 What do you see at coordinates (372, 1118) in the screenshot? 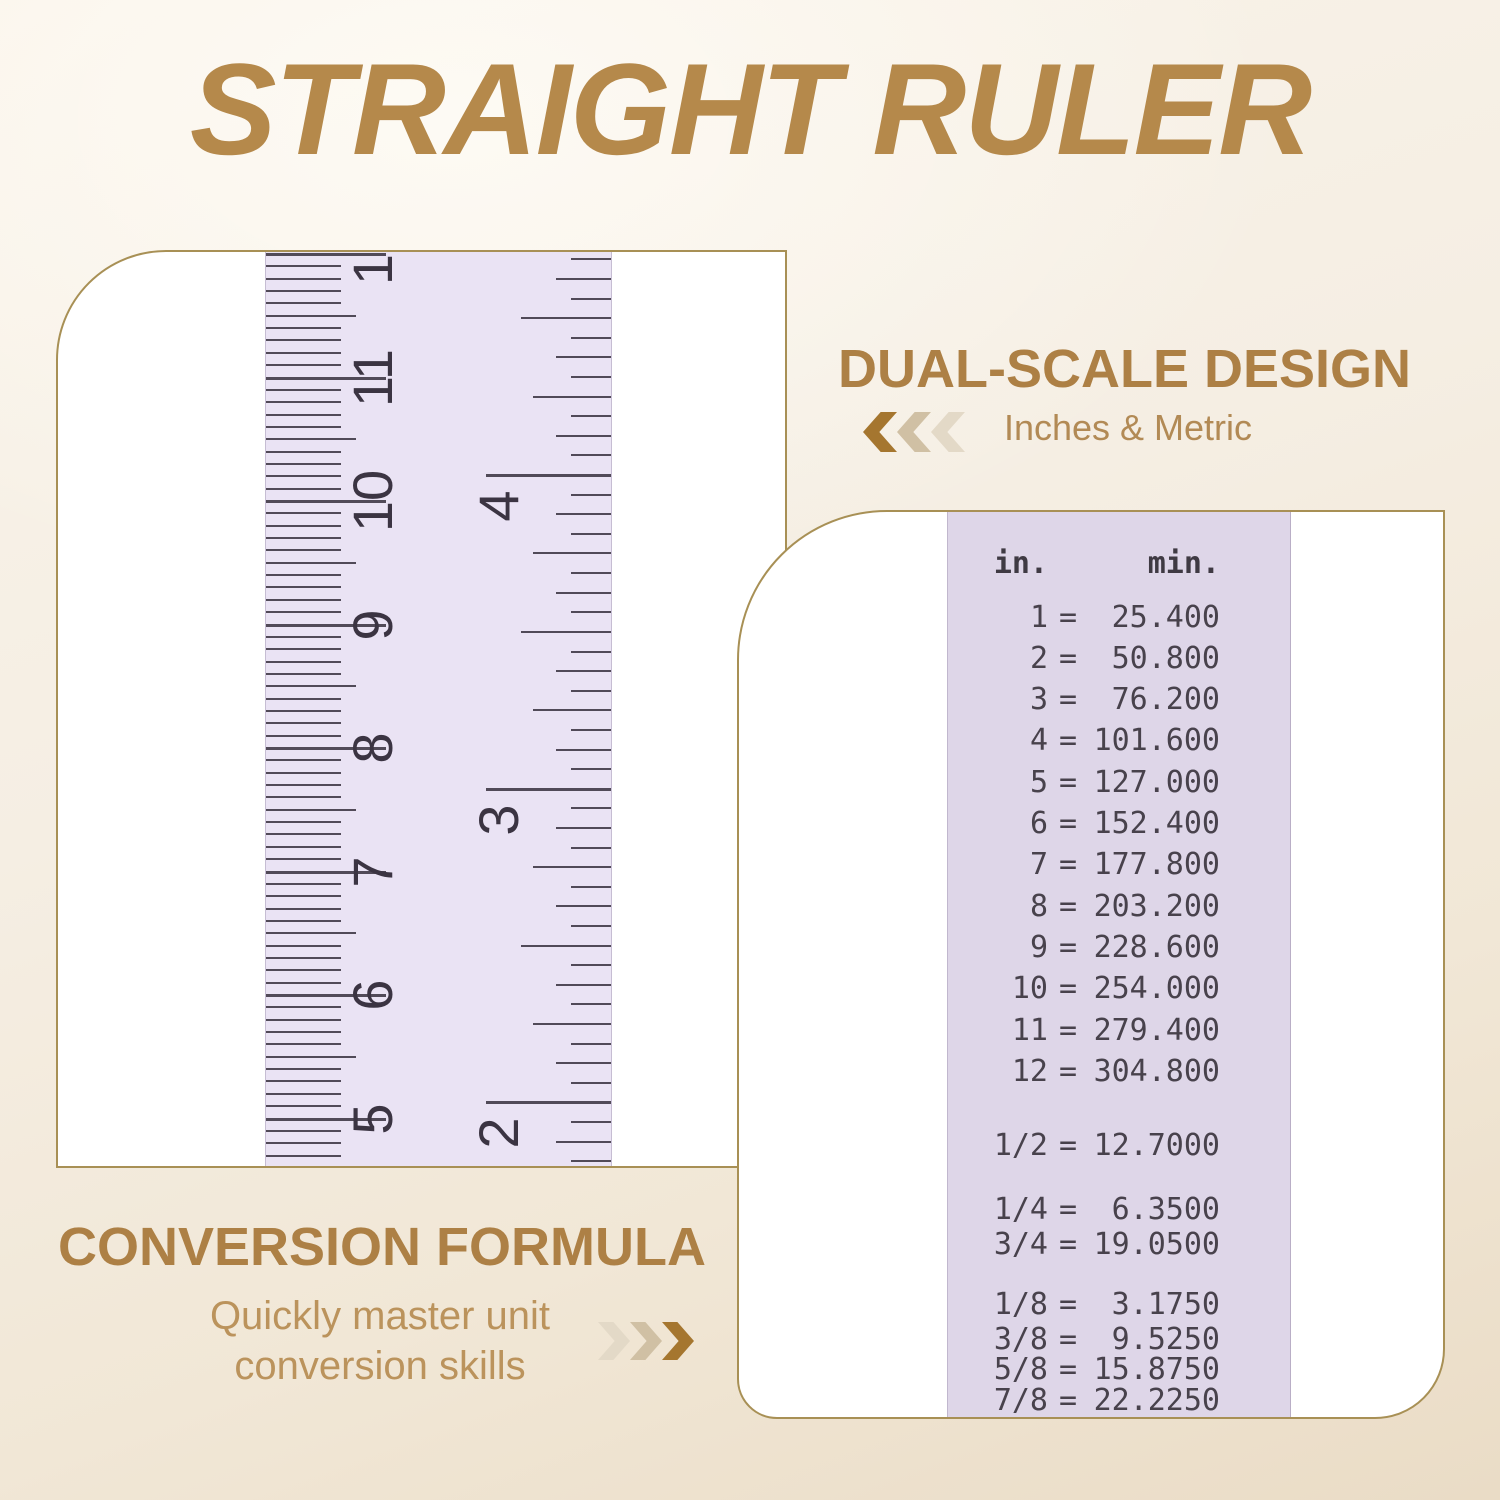
I see `ruler-number: 5` at bounding box center [372, 1118].